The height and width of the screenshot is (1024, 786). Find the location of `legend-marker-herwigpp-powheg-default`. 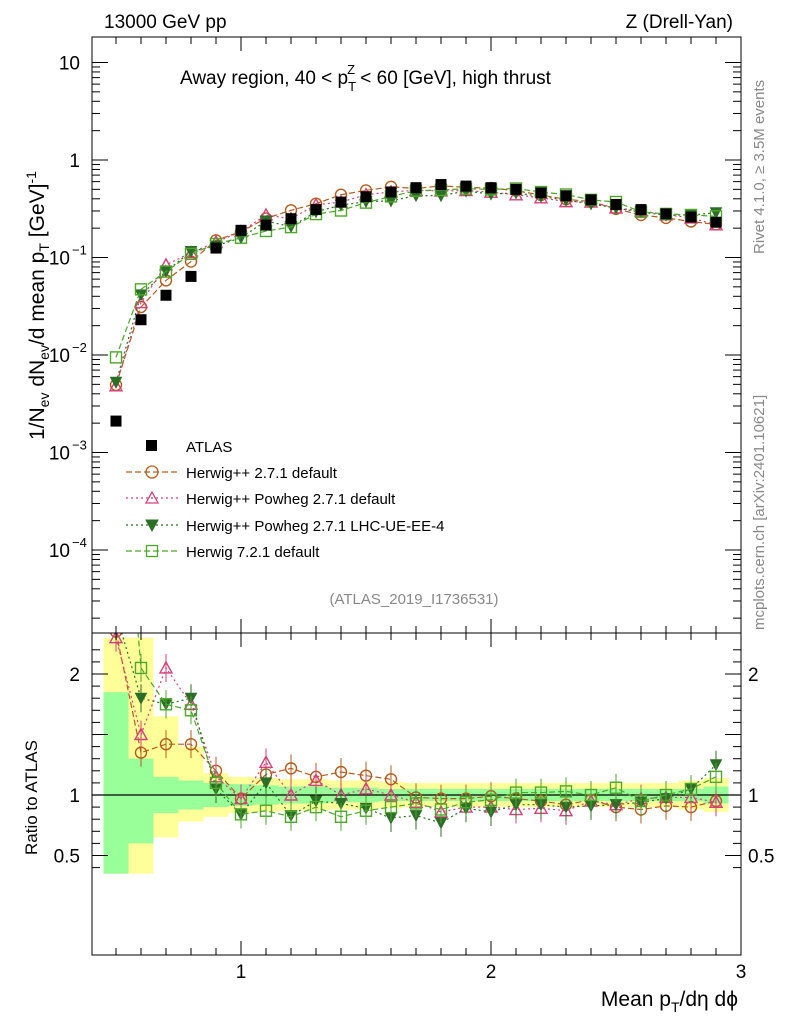

legend-marker-herwigpp-powheg-default is located at coordinates (152, 497).